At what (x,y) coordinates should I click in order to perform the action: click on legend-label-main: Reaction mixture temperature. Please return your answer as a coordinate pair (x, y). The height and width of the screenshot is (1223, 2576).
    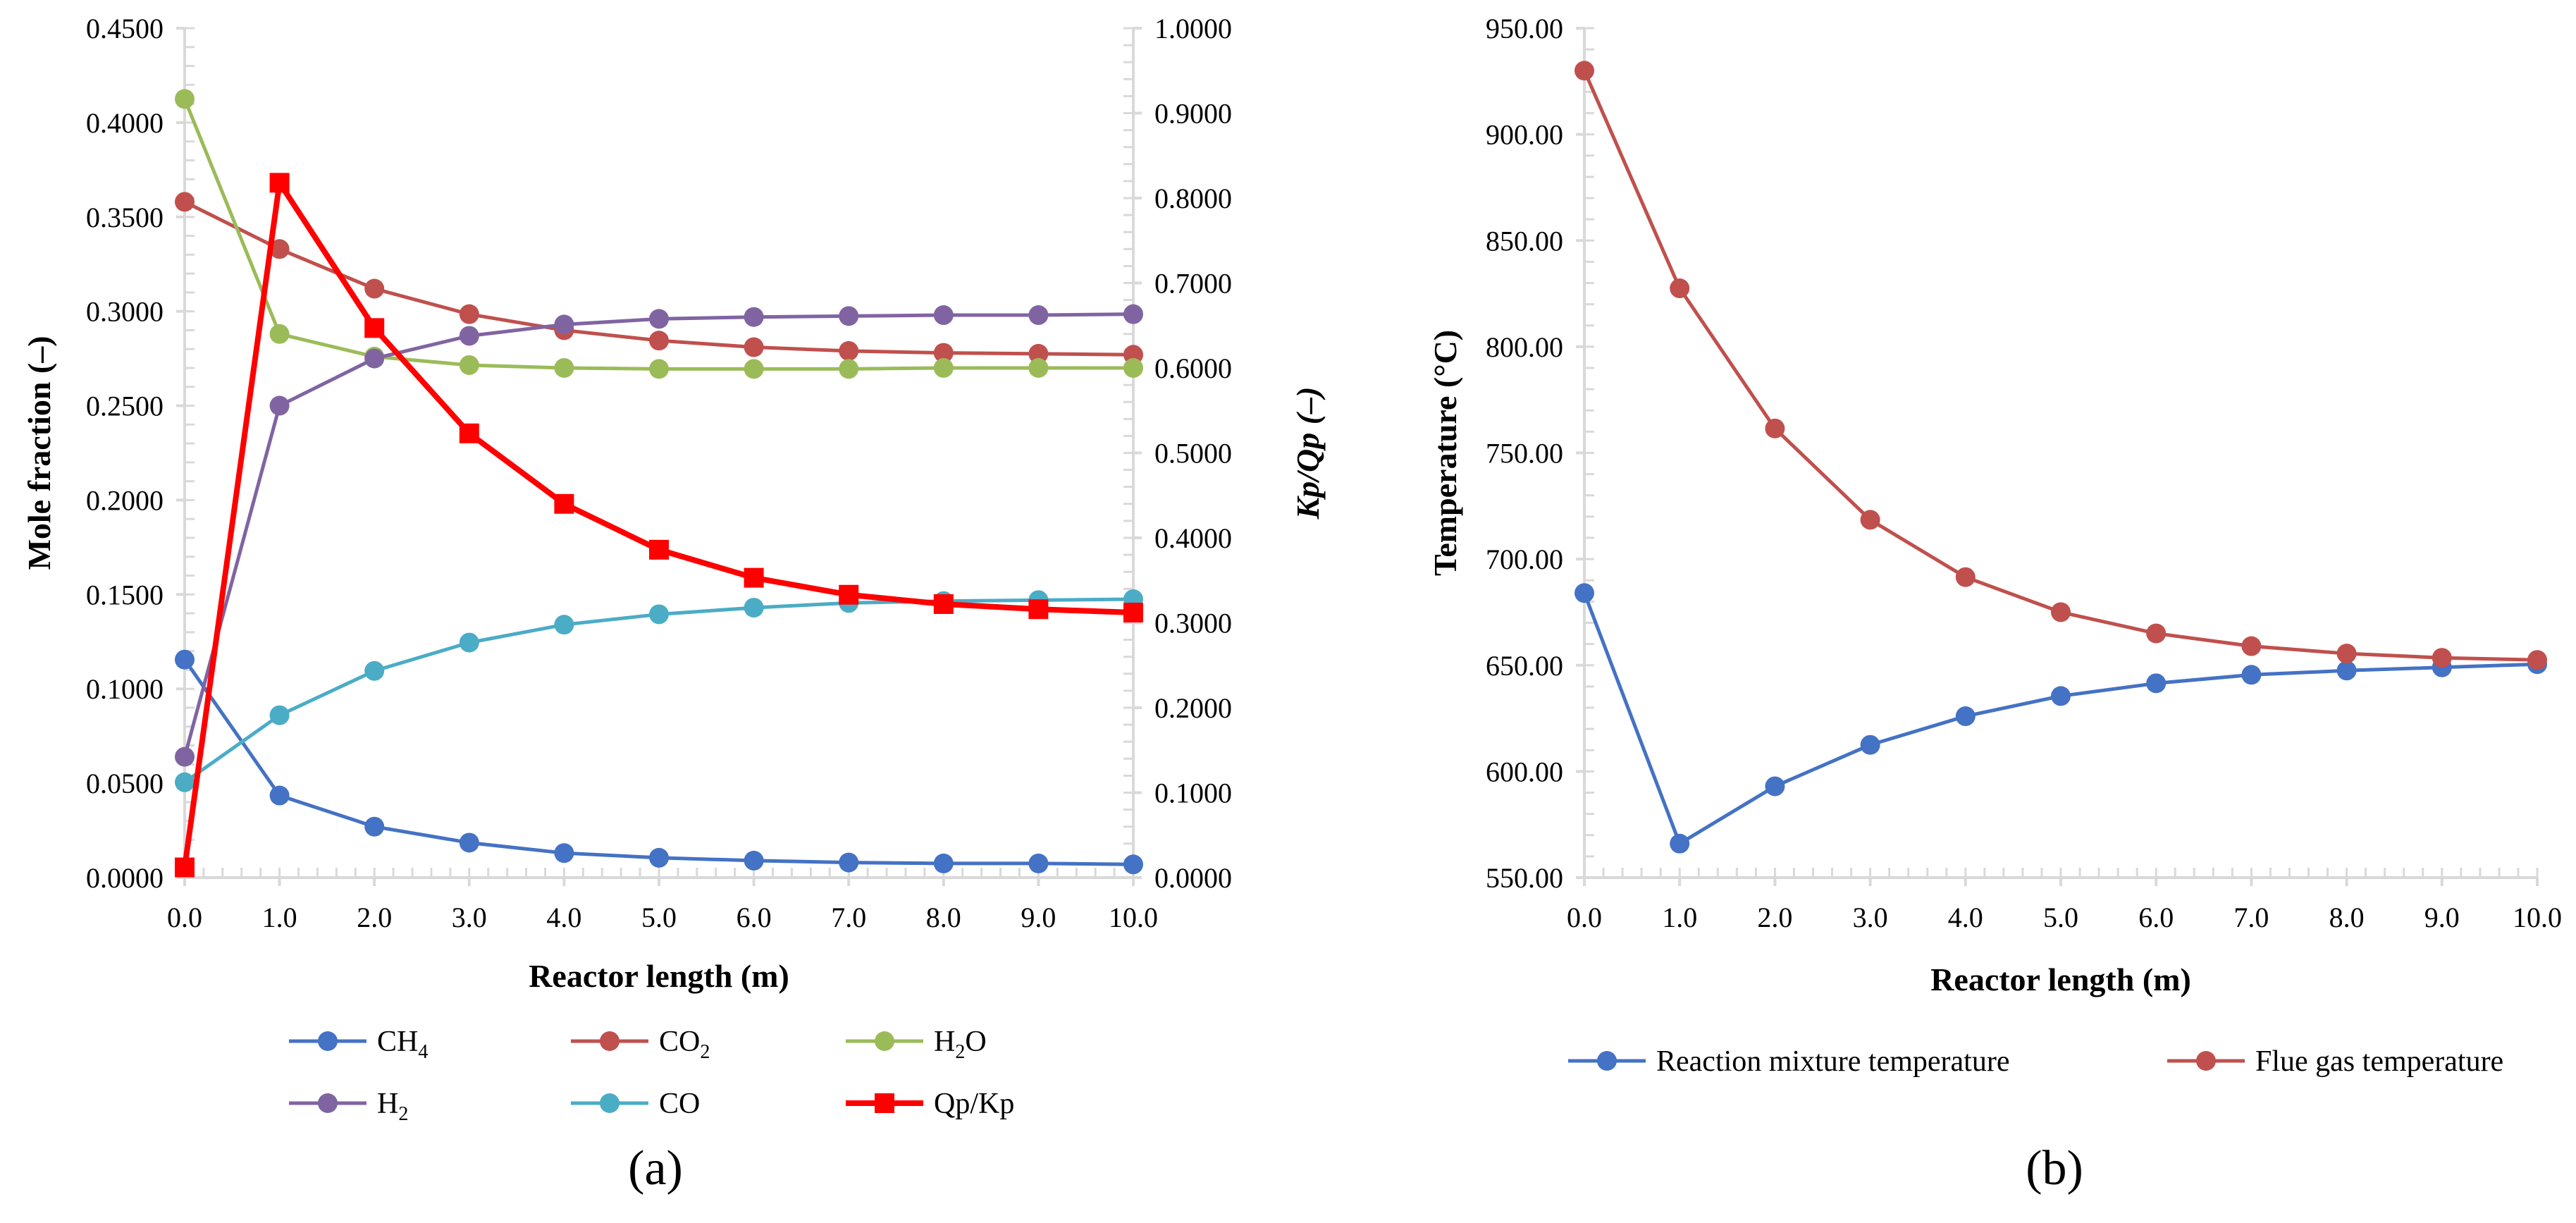
    Looking at the image, I should click on (1832, 1061).